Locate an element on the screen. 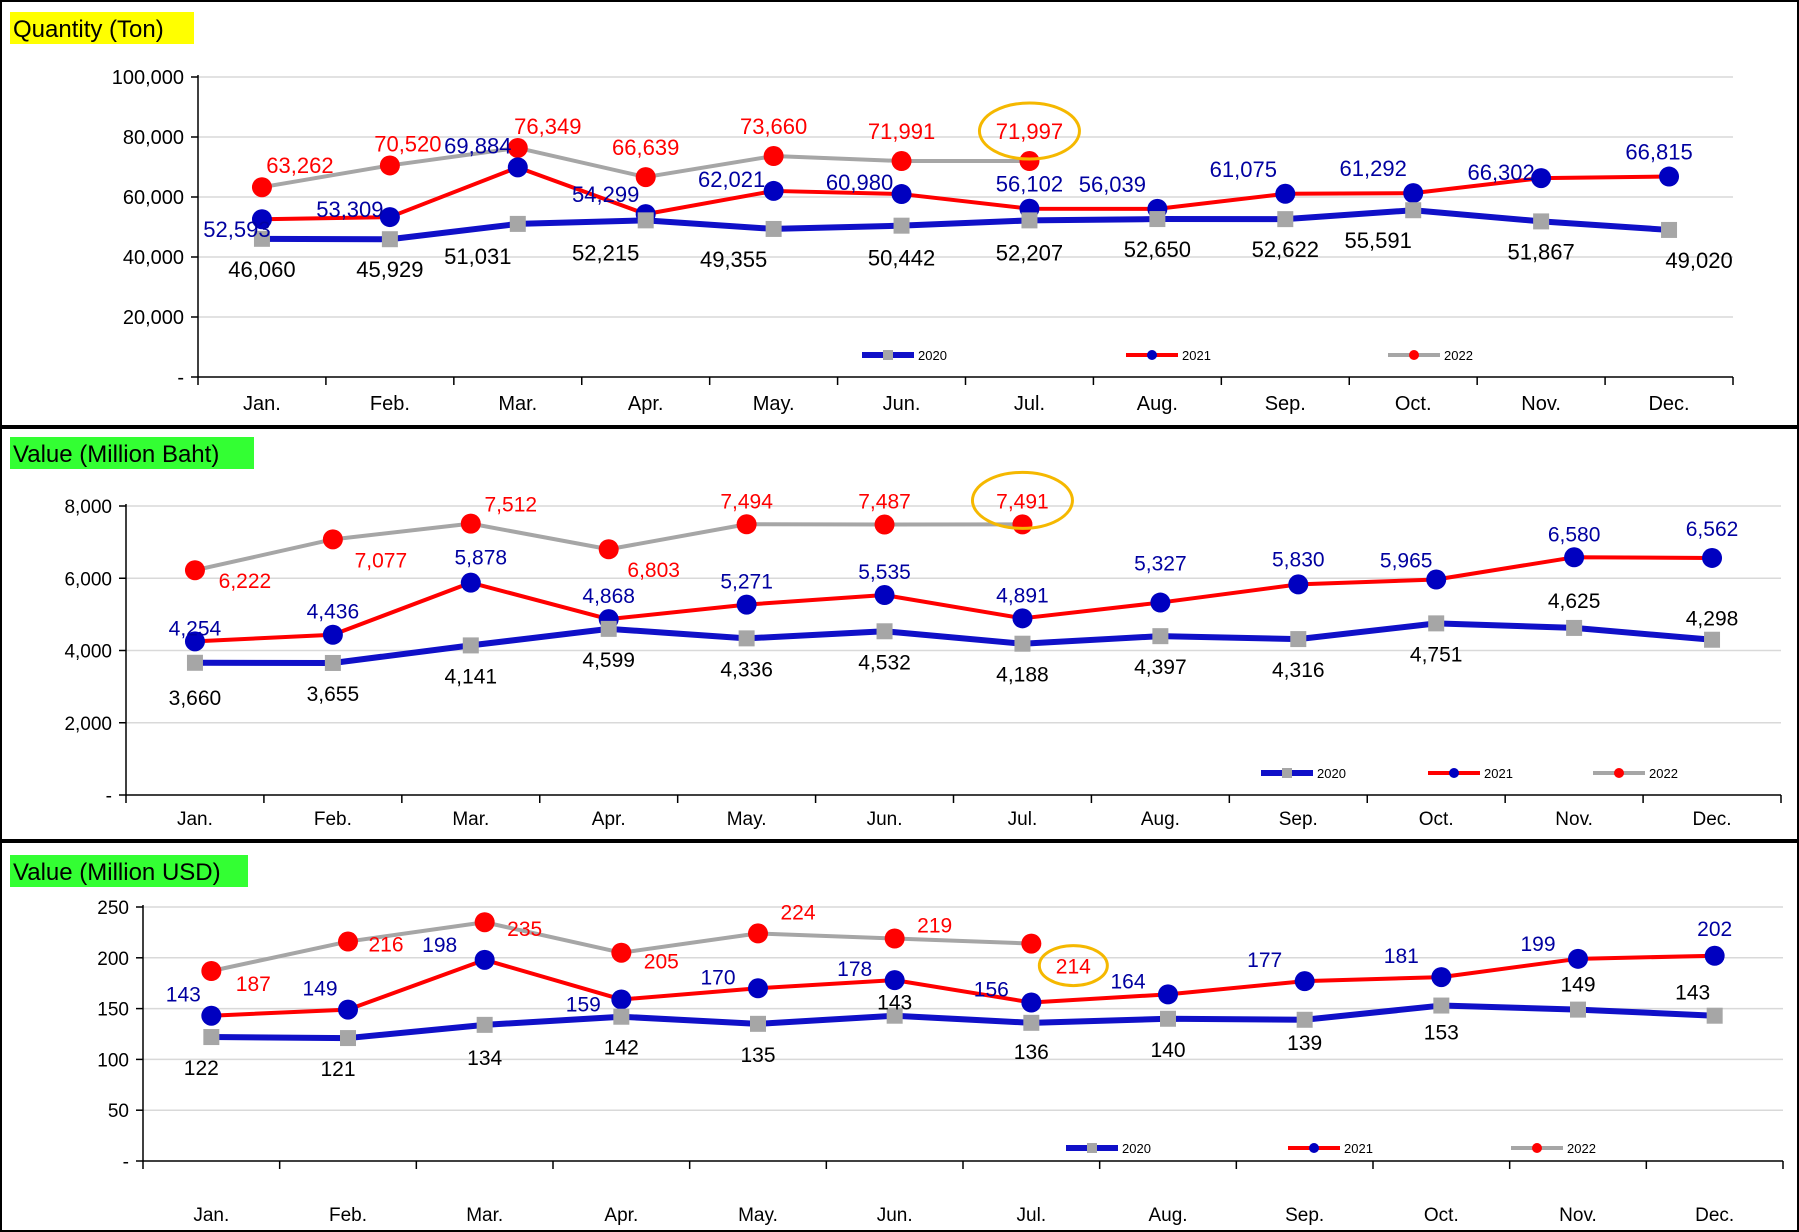  data-label-2021: 5,965 is located at coordinates (1406, 561).